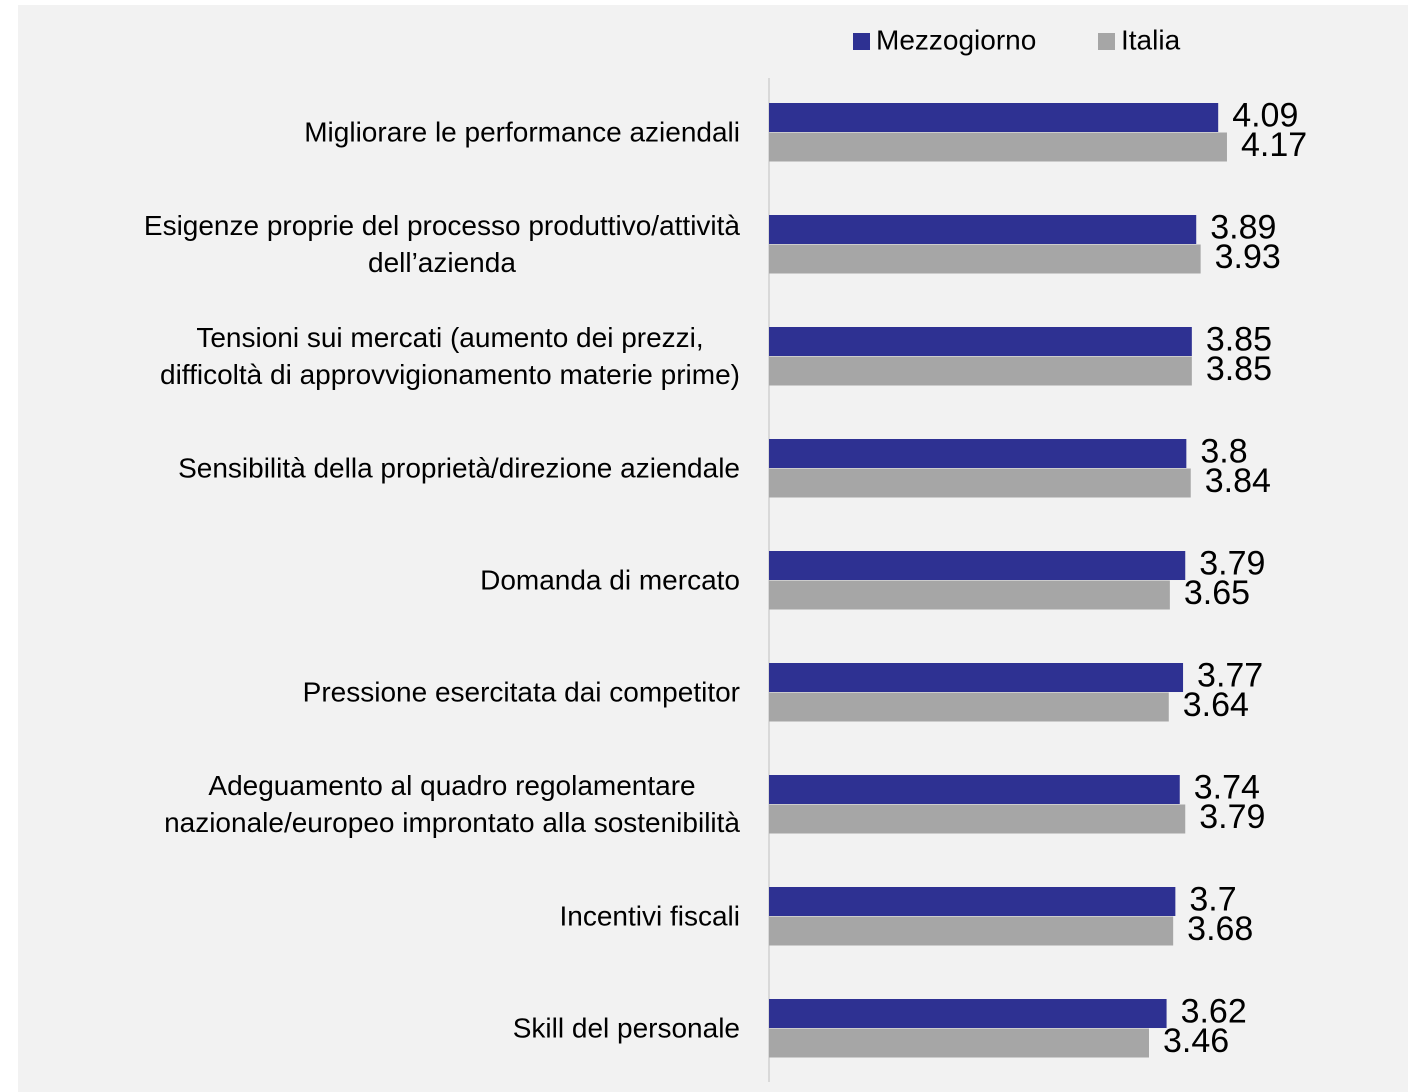 Image resolution: width=1408 pixels, height=1092 pixels. I want to click on value-label: 3.84, so click(1238, 481).